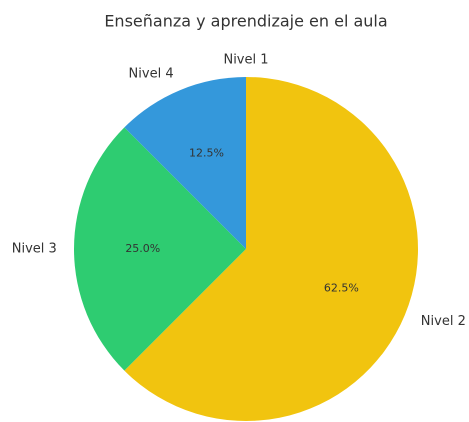  Describe the element at coordinates (151, 74) in the screenshot. I see `slice-label: Nivel 4` at that location.